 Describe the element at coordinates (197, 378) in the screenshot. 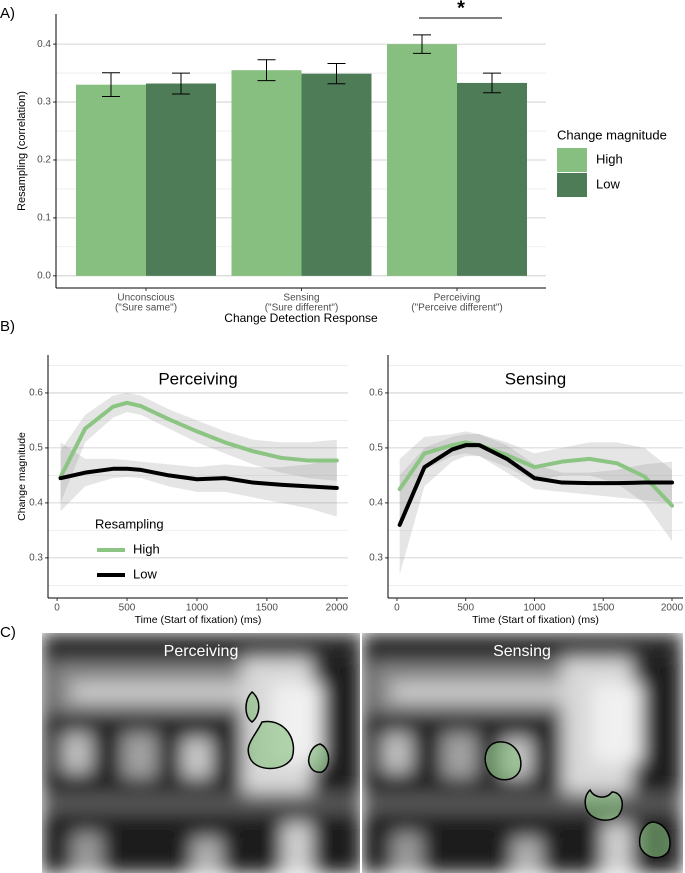

I see `chart-title: Perceiving` at that location.